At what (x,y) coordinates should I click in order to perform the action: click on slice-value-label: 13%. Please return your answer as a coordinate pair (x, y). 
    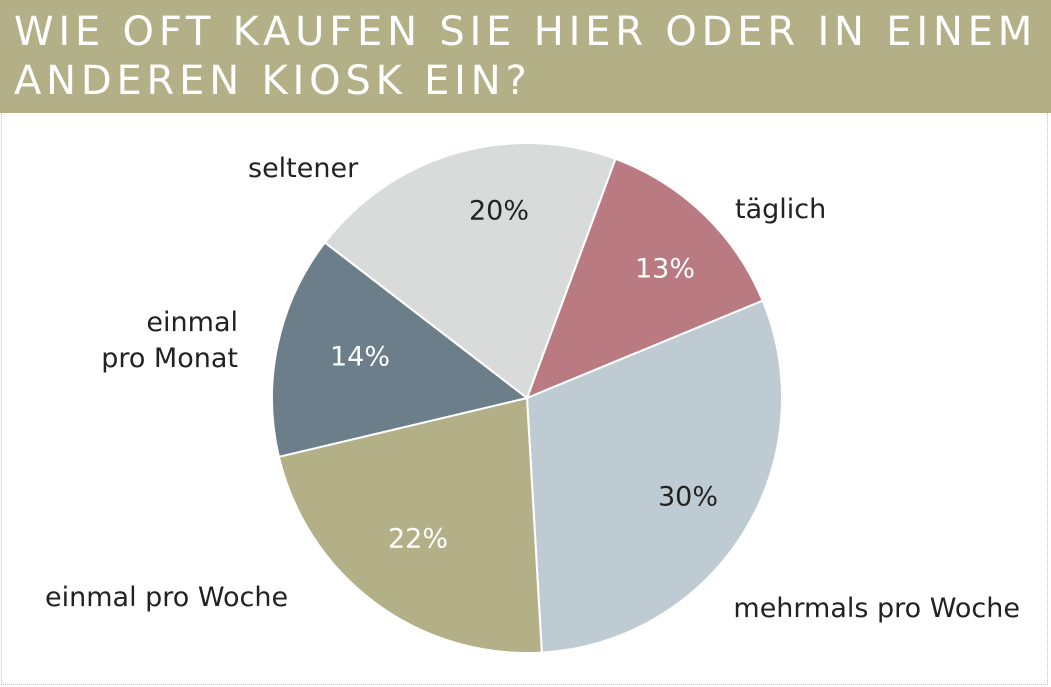
    Looking at the image, I should click on (665, 269).